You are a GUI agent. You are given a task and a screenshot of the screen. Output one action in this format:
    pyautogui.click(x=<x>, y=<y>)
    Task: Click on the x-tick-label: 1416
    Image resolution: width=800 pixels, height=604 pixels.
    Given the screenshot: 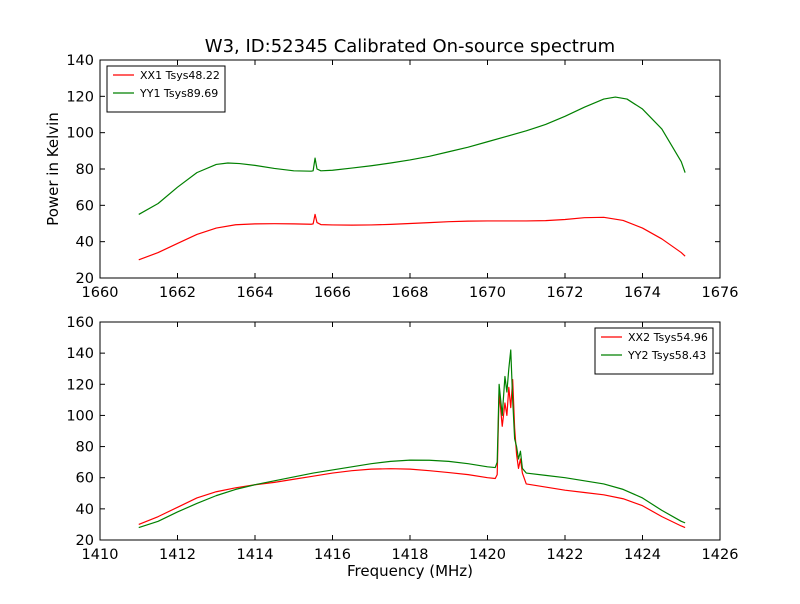 What is the action you would take?
    pyautogui.click(x=332, y=555)
    